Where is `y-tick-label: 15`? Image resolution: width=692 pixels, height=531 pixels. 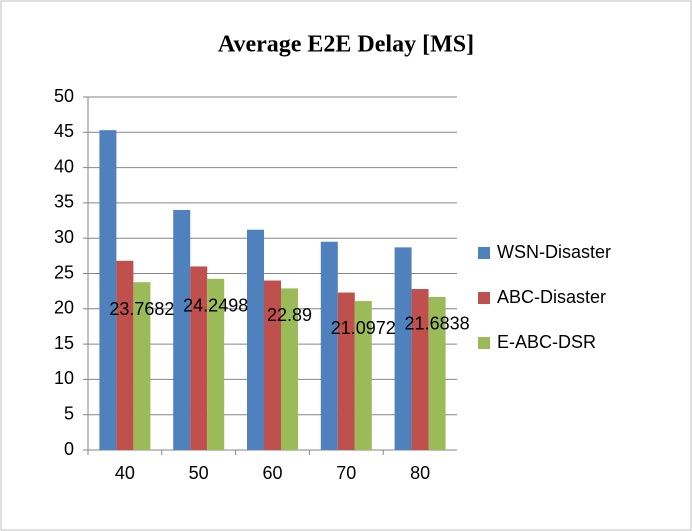 y-tick-label: 15 is located at coordinates (64, 343).